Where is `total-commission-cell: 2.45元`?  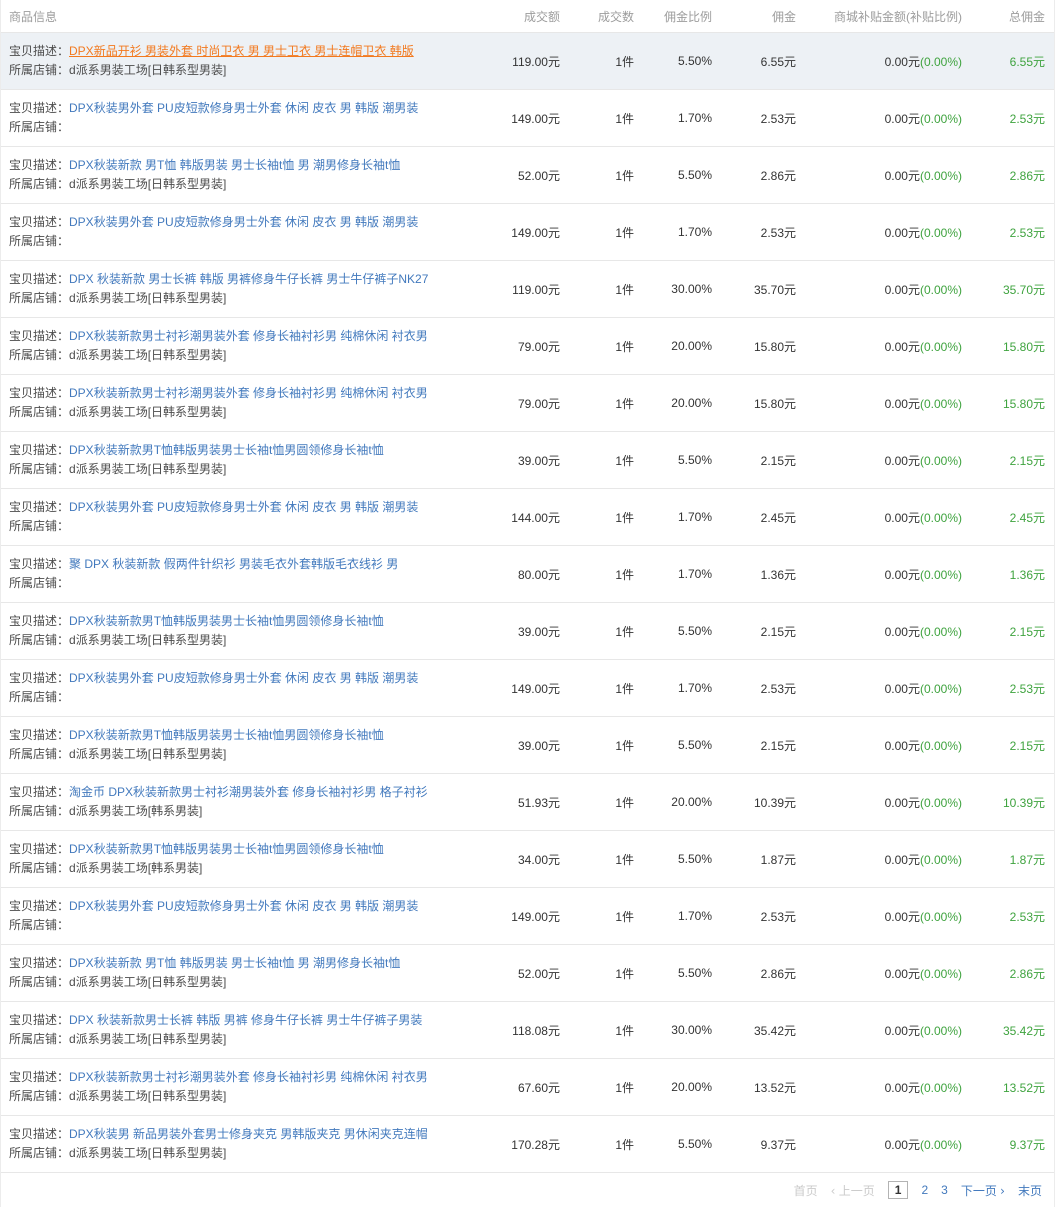
total-commission-cell: 2.45元 is located at coordinates (1027, 517).